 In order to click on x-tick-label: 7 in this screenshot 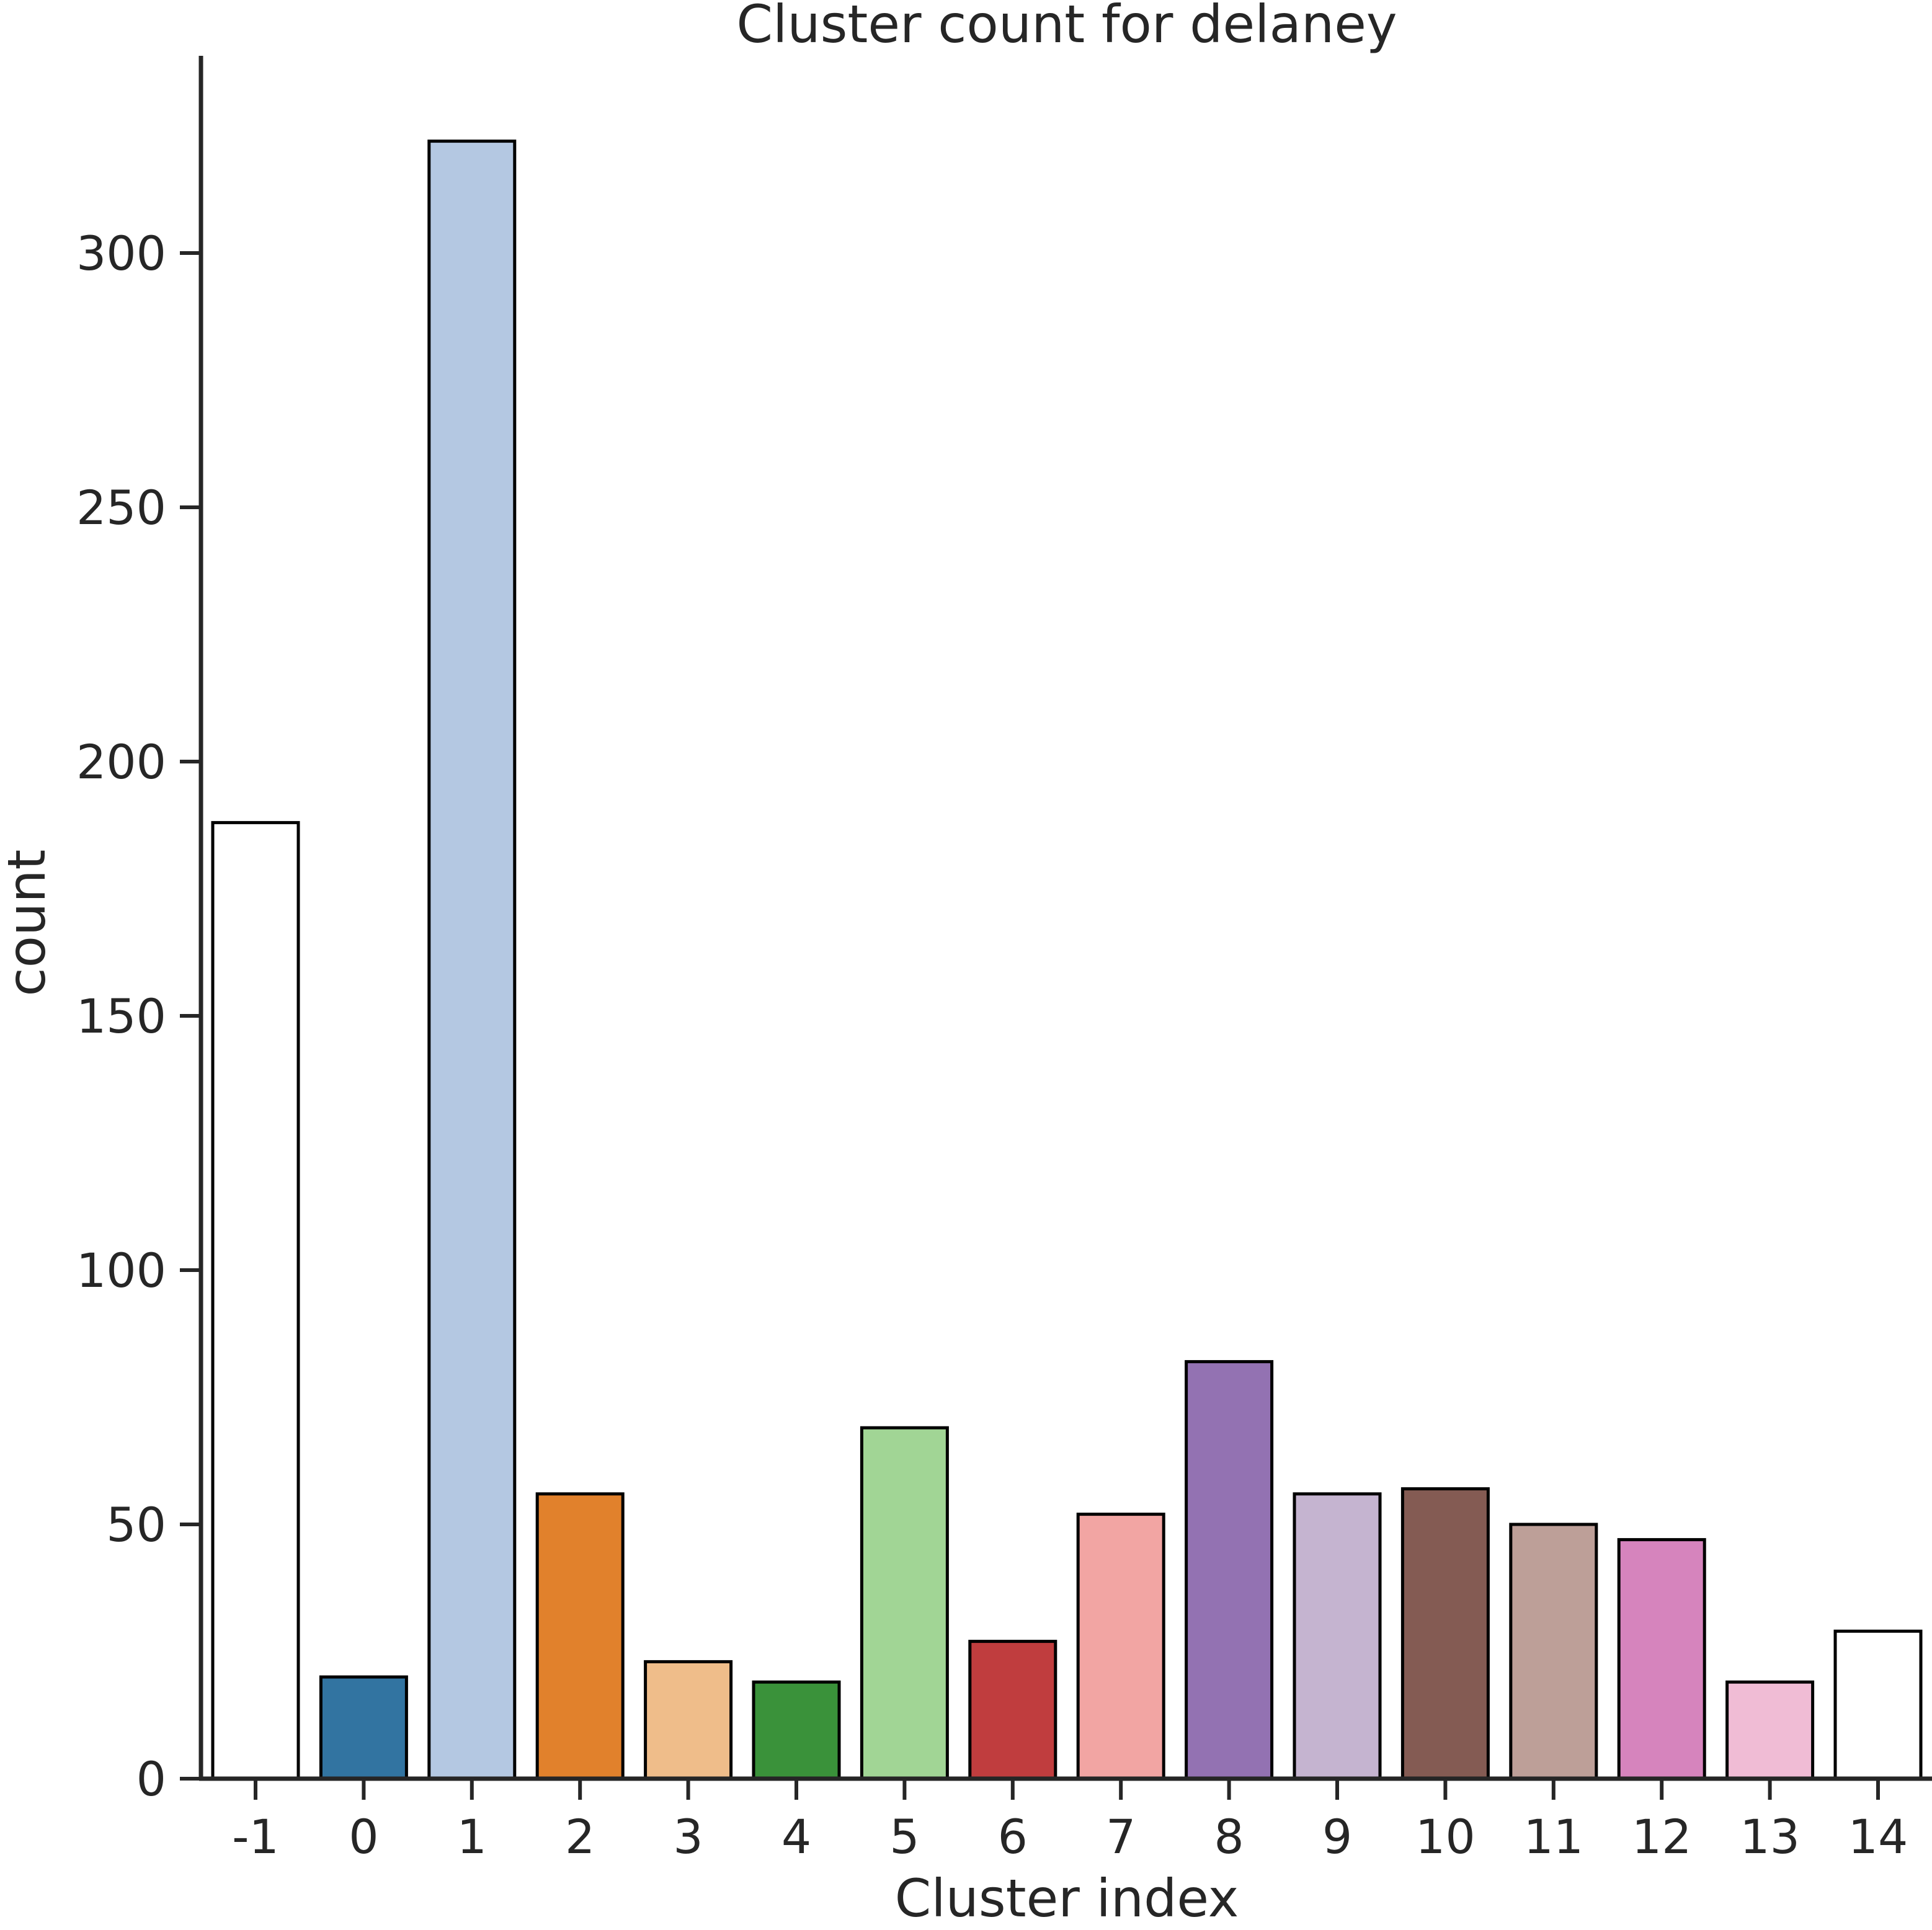, I will do `click(1121, 1836)`.